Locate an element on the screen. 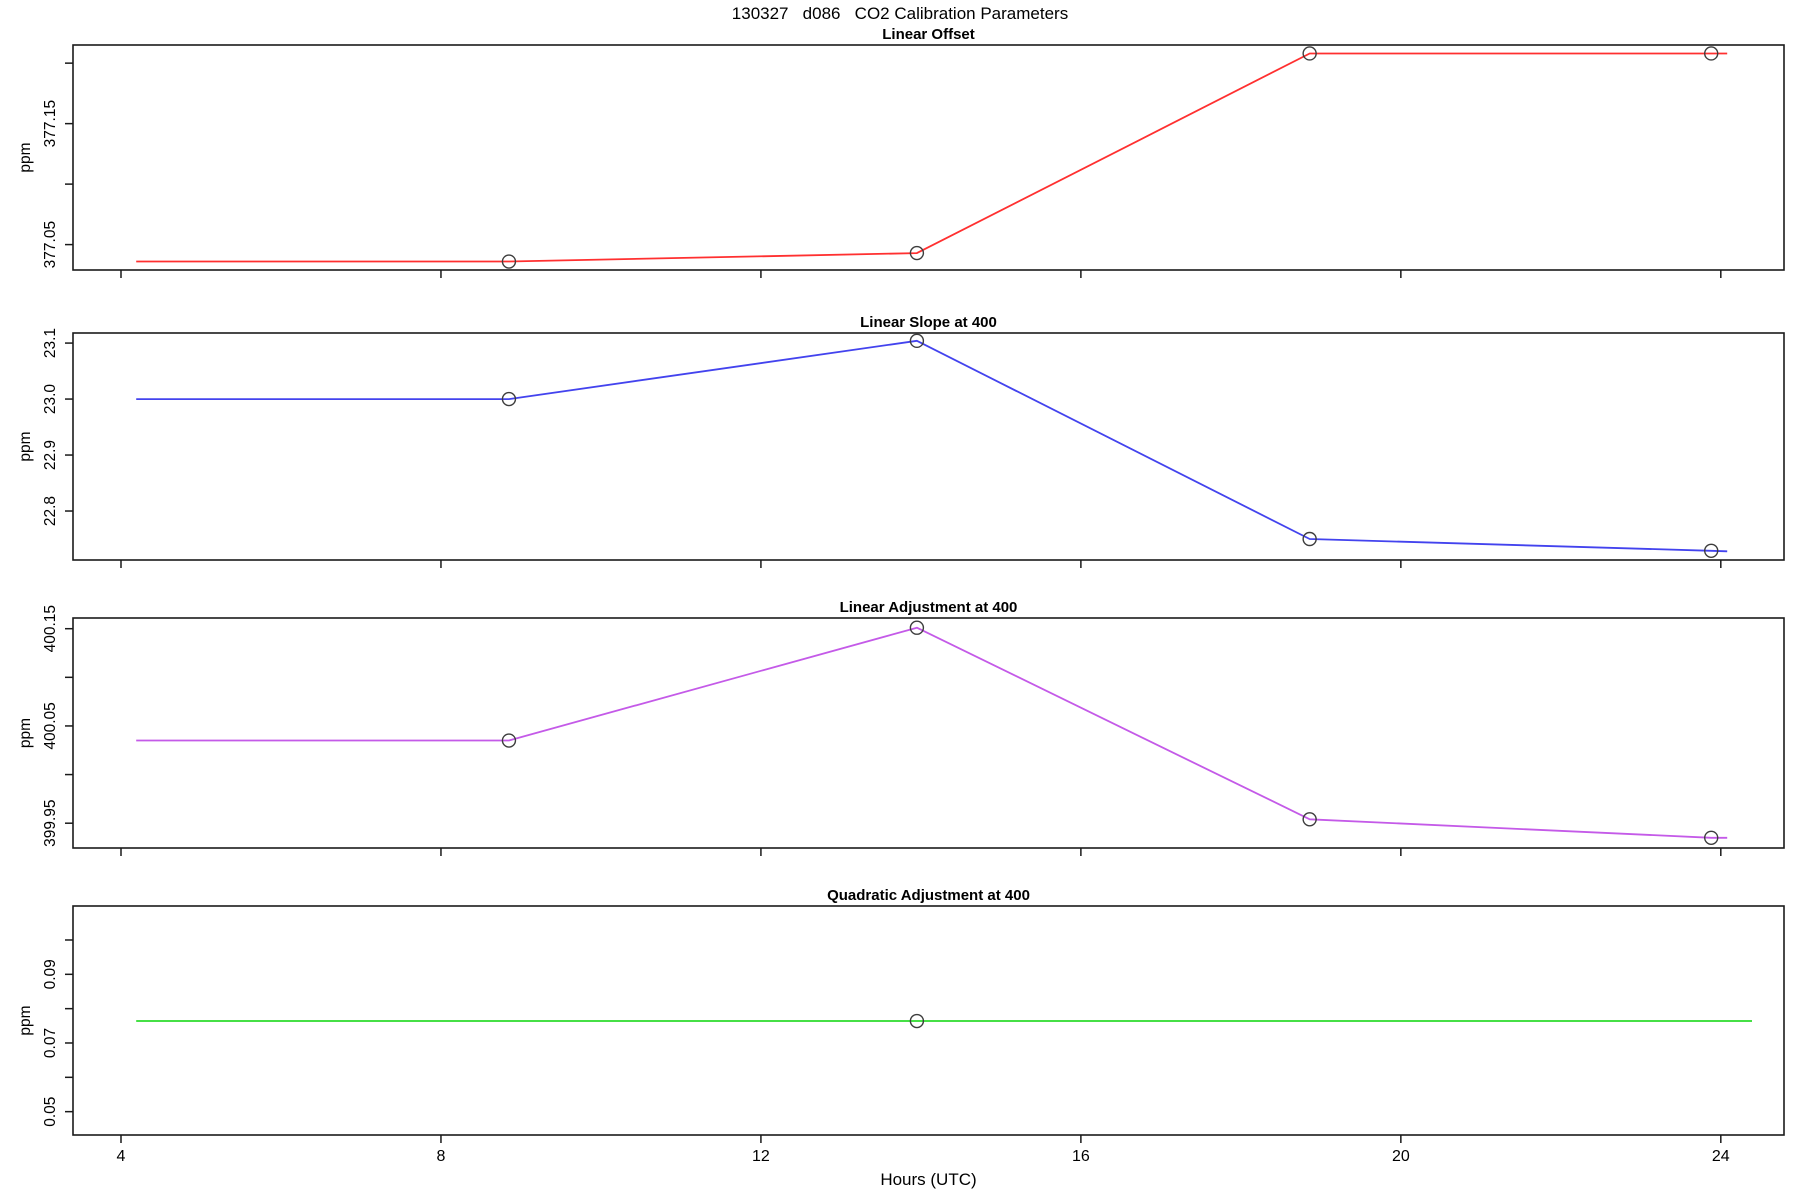  y-tick-label: 400.15 is located at coordinates (50, 628).